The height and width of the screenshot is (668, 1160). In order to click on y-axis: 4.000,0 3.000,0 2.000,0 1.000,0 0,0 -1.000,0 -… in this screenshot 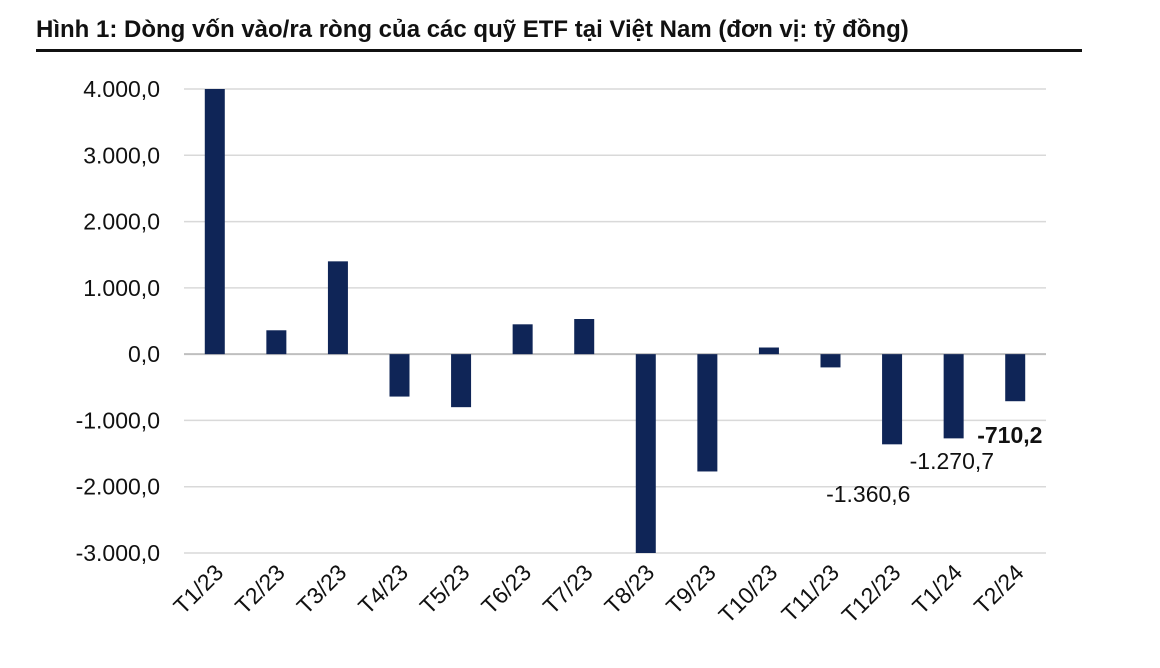, I will do `click(118, 321)`.